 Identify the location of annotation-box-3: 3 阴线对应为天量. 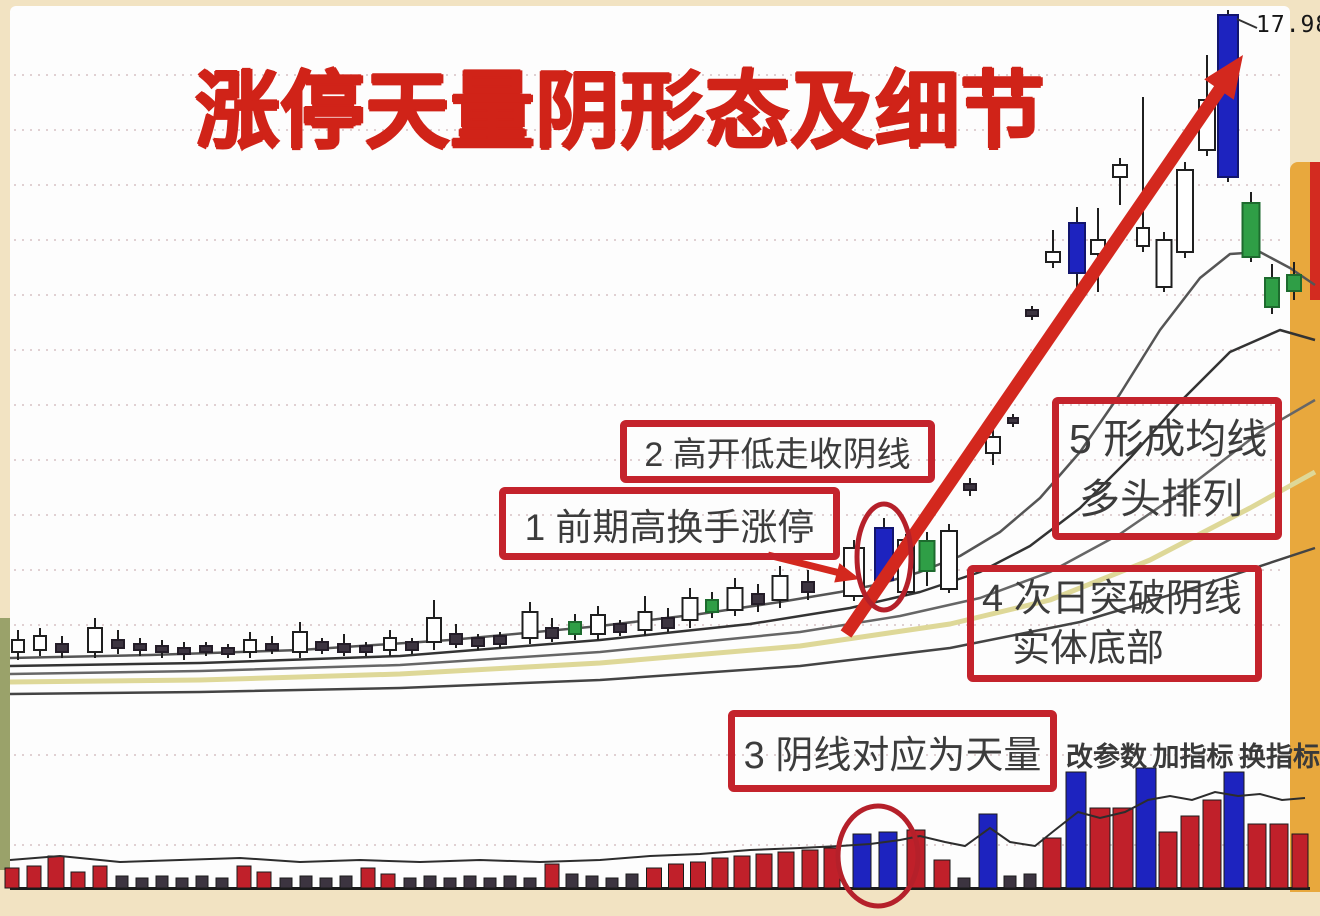
(892, 751).